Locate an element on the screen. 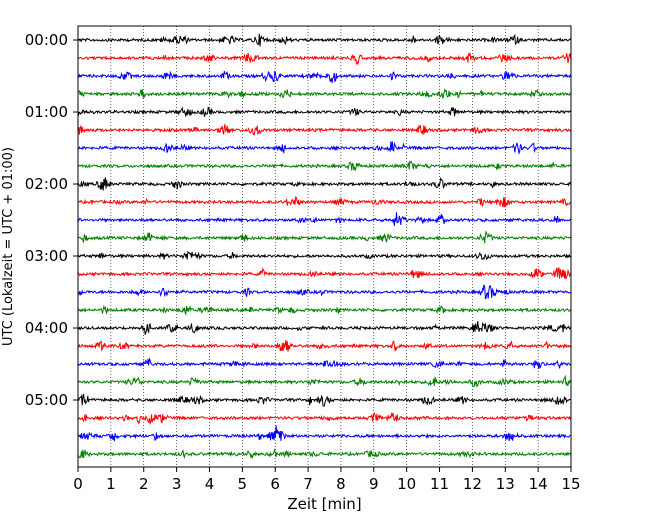 The height and width of the screenshot is (520, 650). y-axis-label: UTC (Lokalzeit = UTC + 01:00) is located at coordinates (8, 246).